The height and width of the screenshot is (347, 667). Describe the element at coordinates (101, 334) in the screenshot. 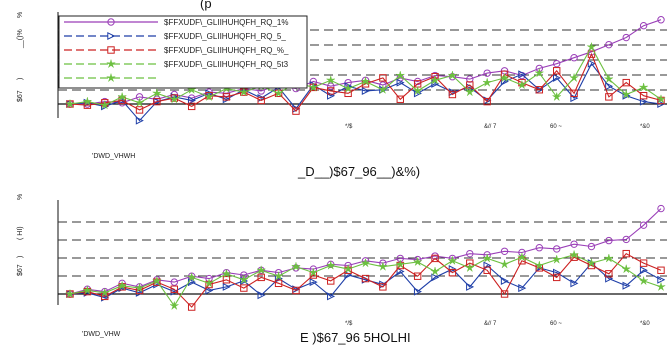

I see `dataset-label: 'DWD_VHW` at that location.